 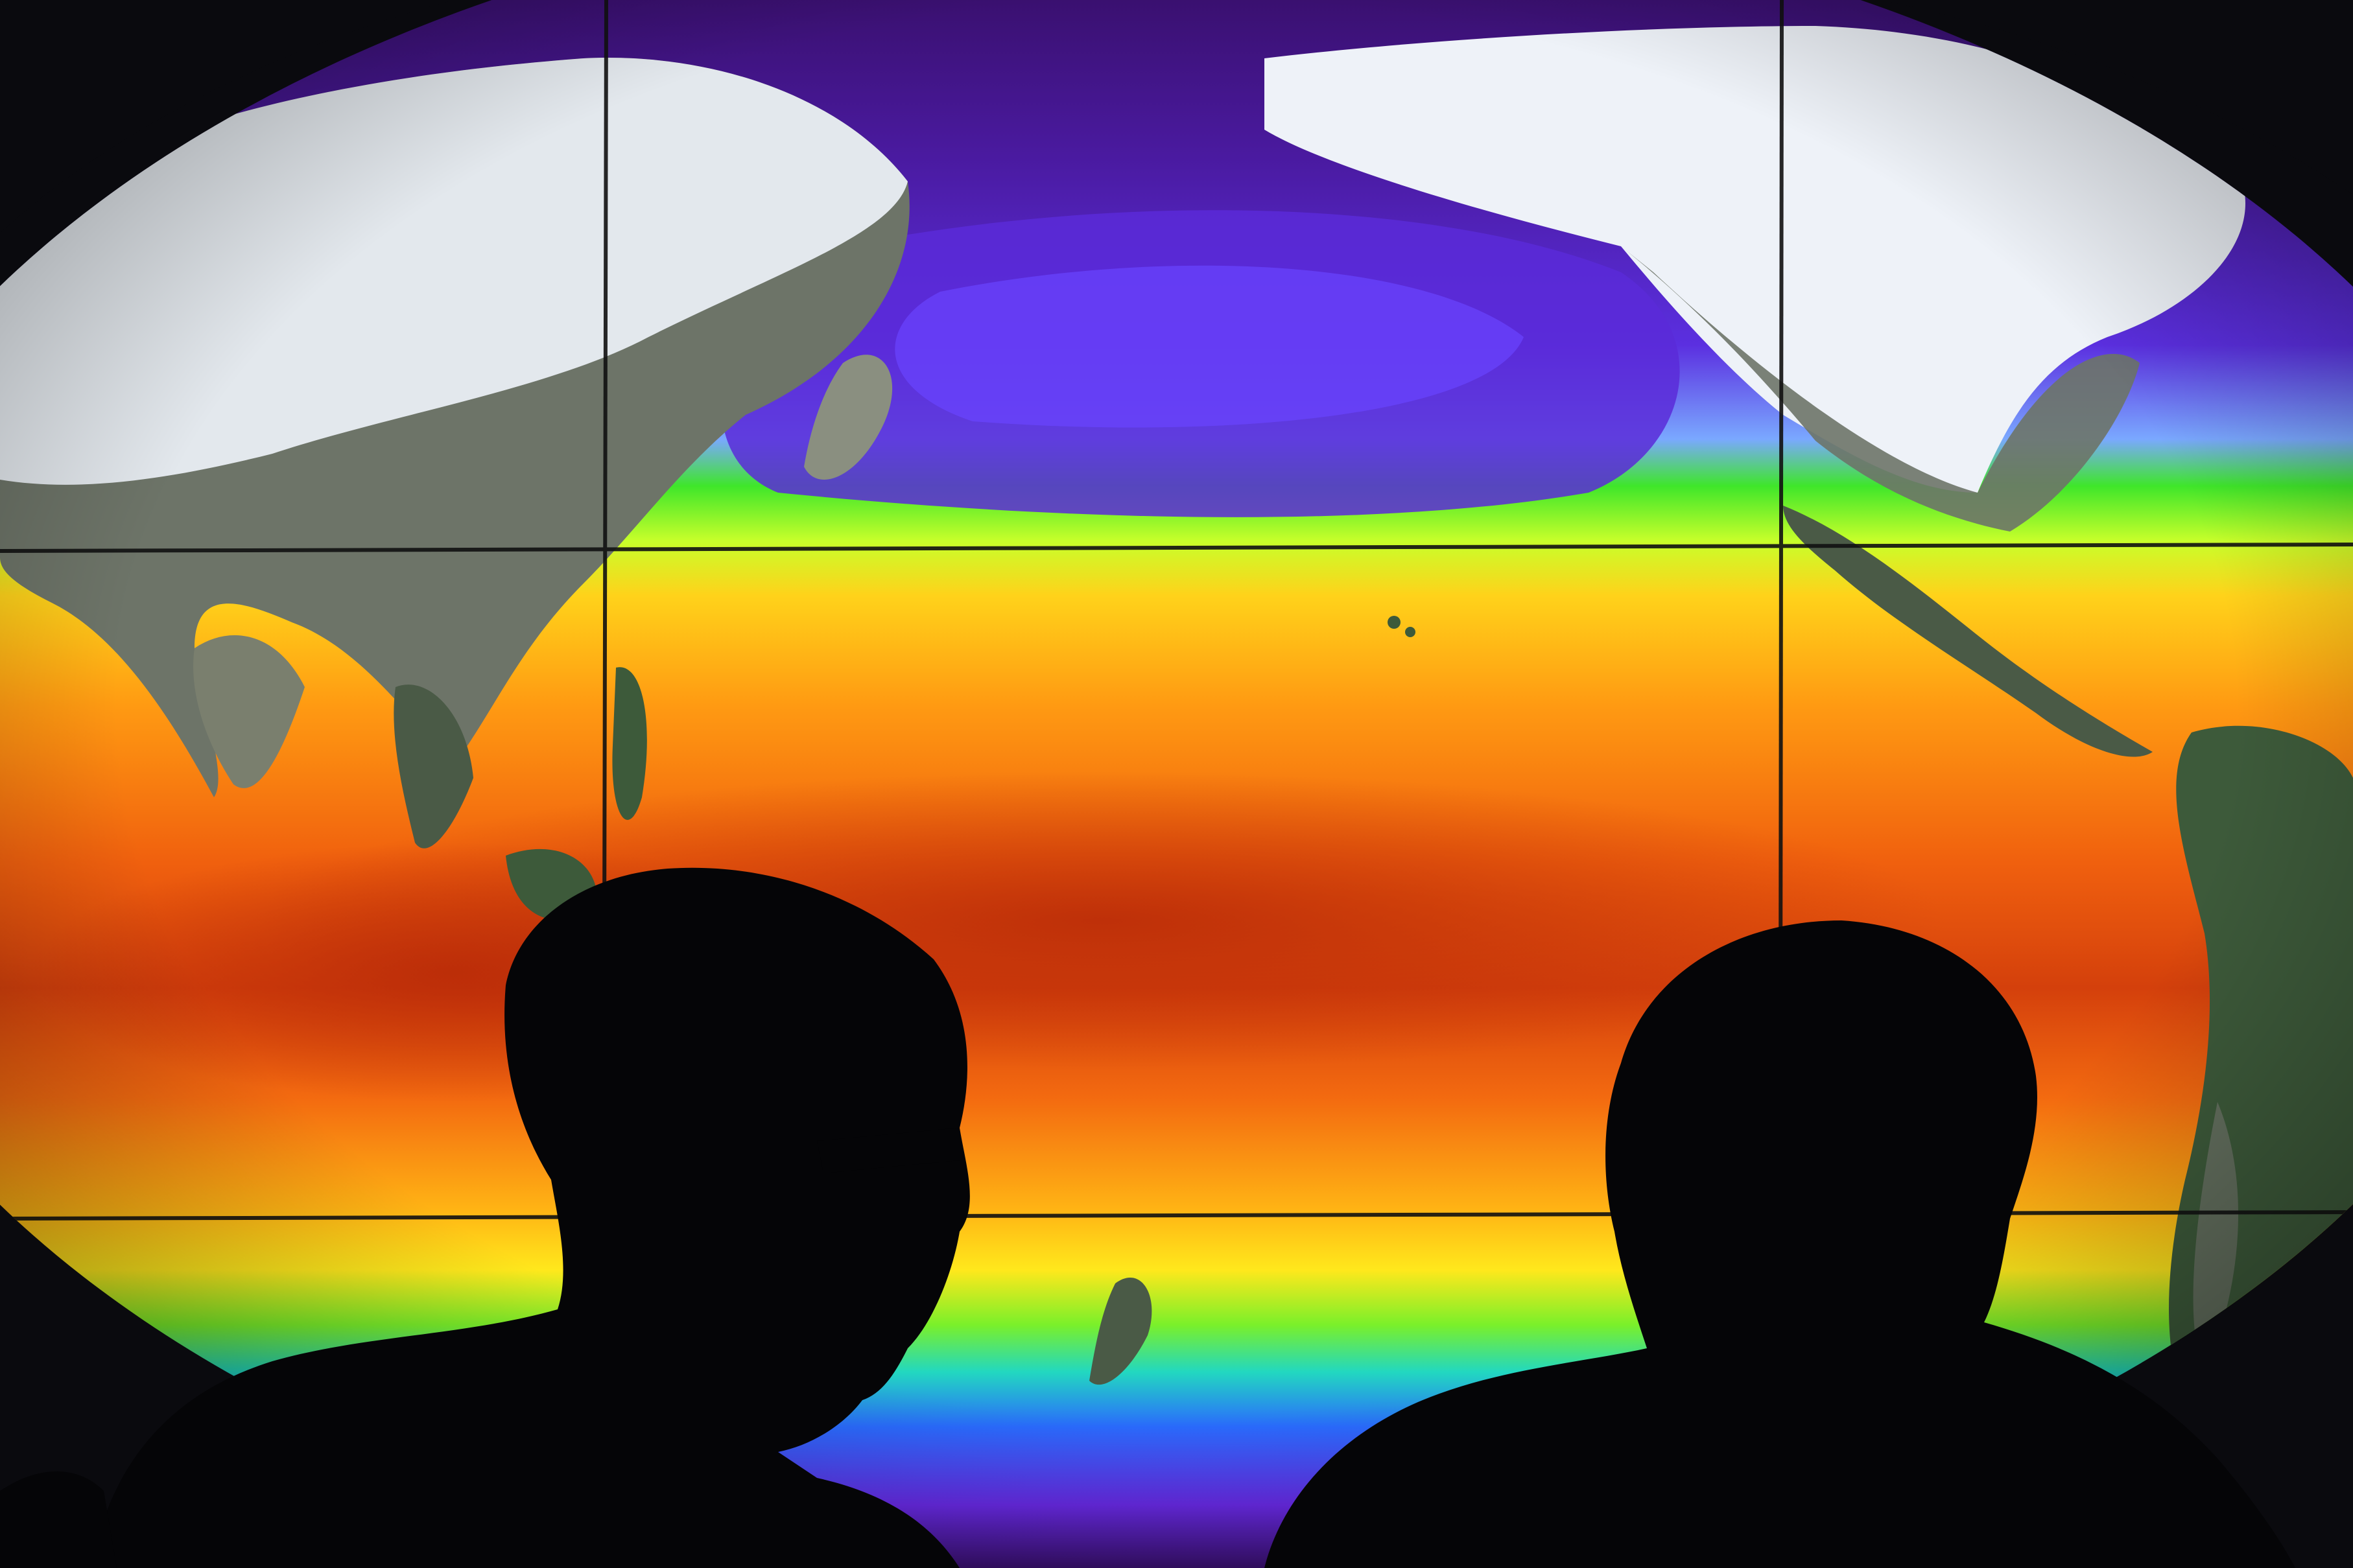 What do you see at coordinates (2116, 97) in the screenshot?
I see `top-right-room-corner` at bounding box center [2116, 97].